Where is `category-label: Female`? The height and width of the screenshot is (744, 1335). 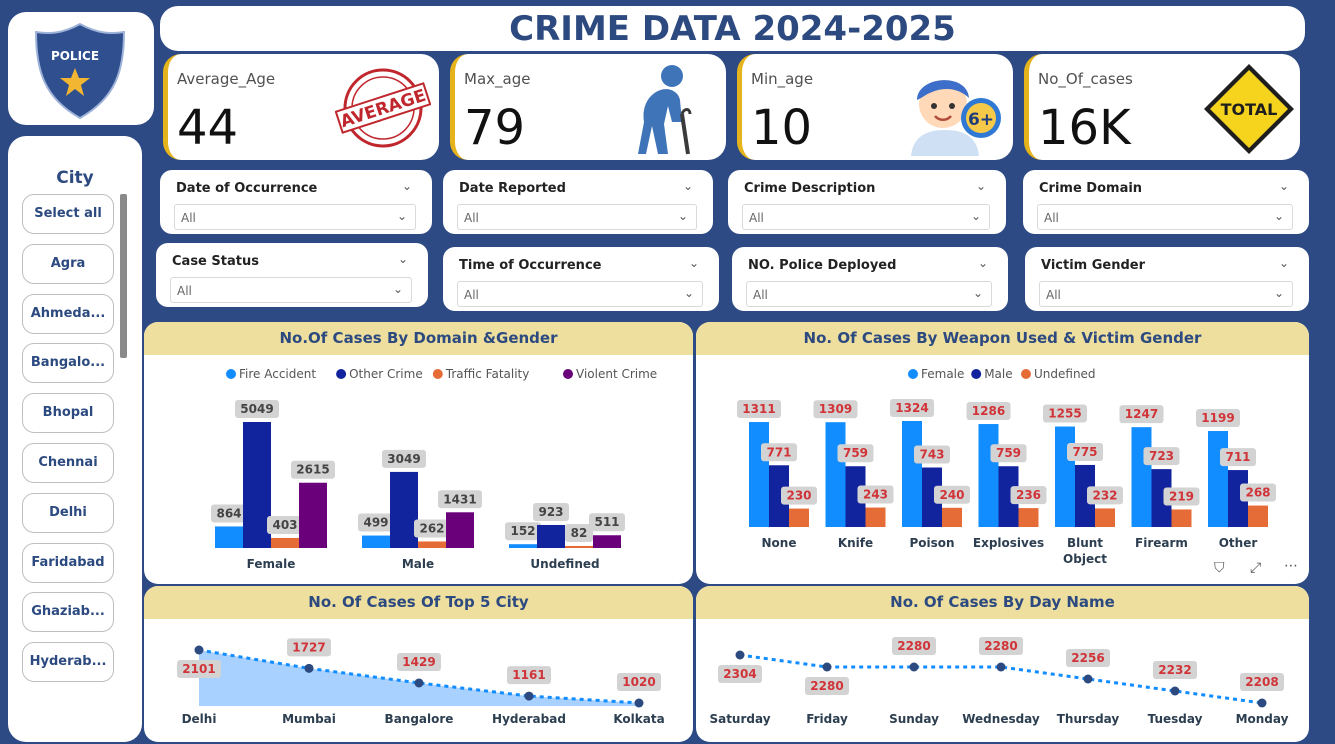 category-label: Female is located at coordinates (271, 564).